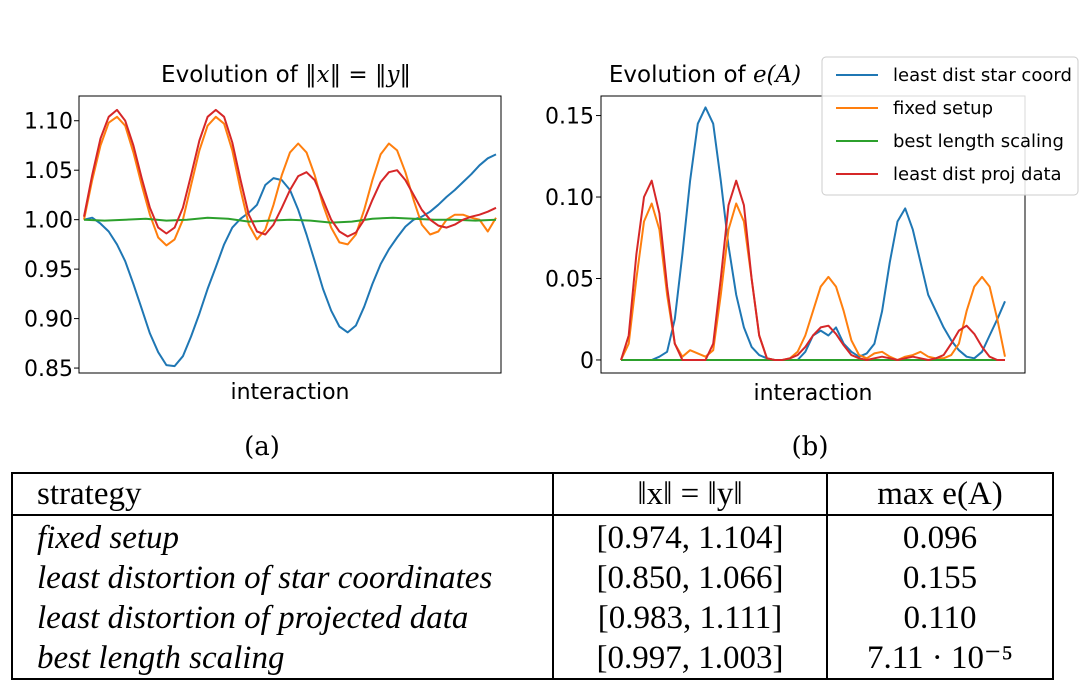 This screenshot has width=1086, height=696. I want to click on chart-a-series, so click(290, 238).